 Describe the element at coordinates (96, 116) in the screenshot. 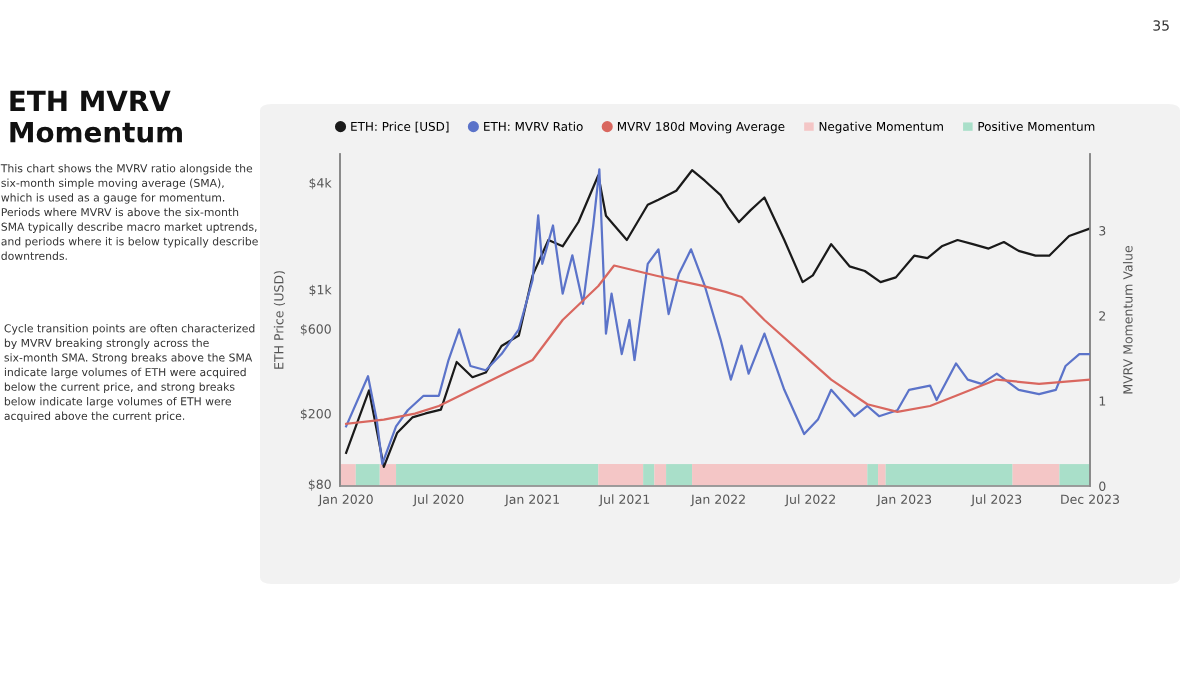

I see `text: ETH MVRV Momentum` at that location.